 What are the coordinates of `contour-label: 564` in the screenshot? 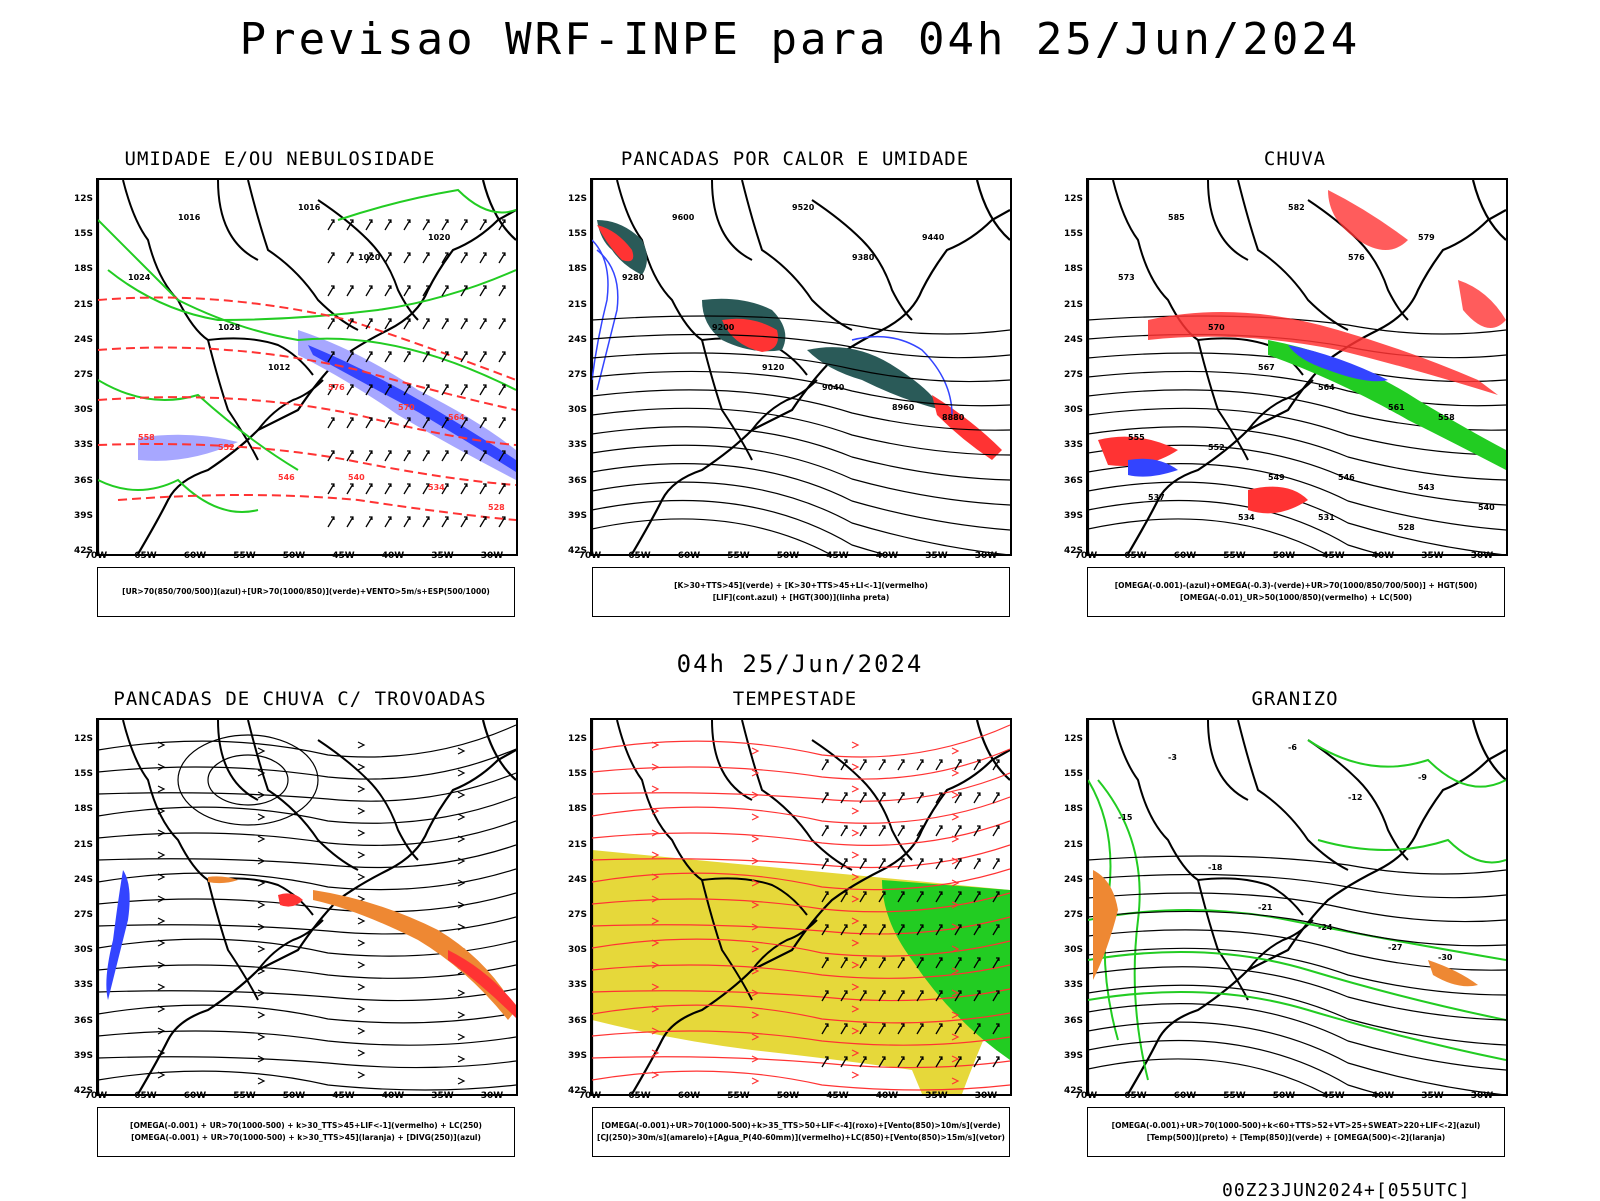 It's located at (1326, 387).